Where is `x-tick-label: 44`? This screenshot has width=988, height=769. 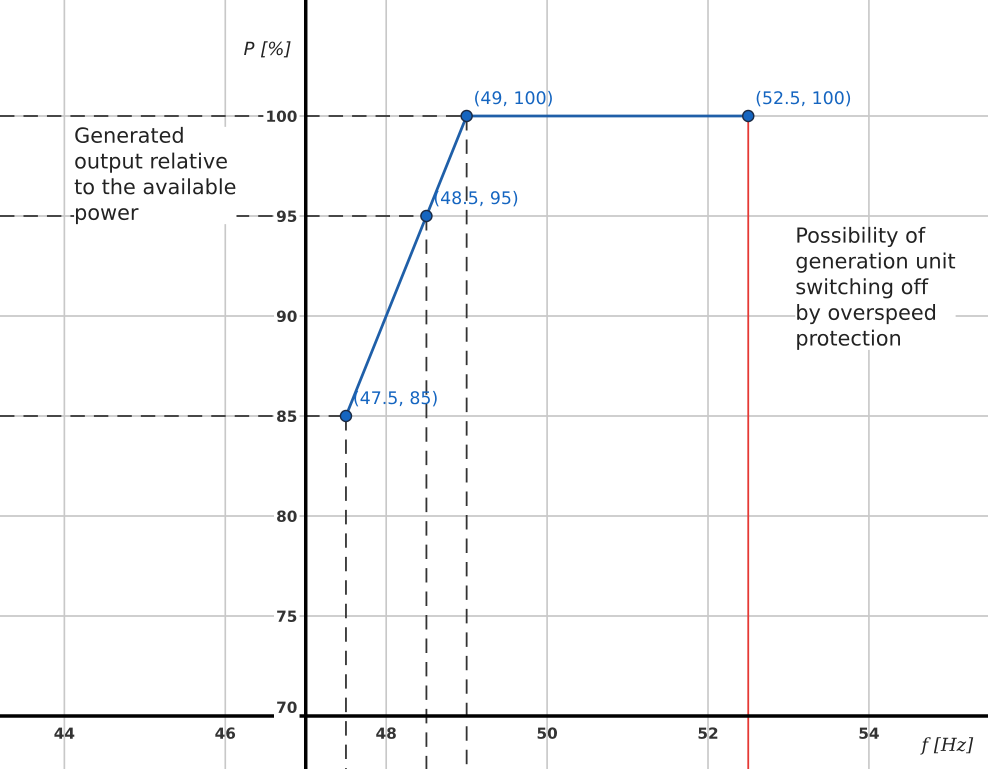
x-tick-label: 44 is located at coordinates (64, 733).